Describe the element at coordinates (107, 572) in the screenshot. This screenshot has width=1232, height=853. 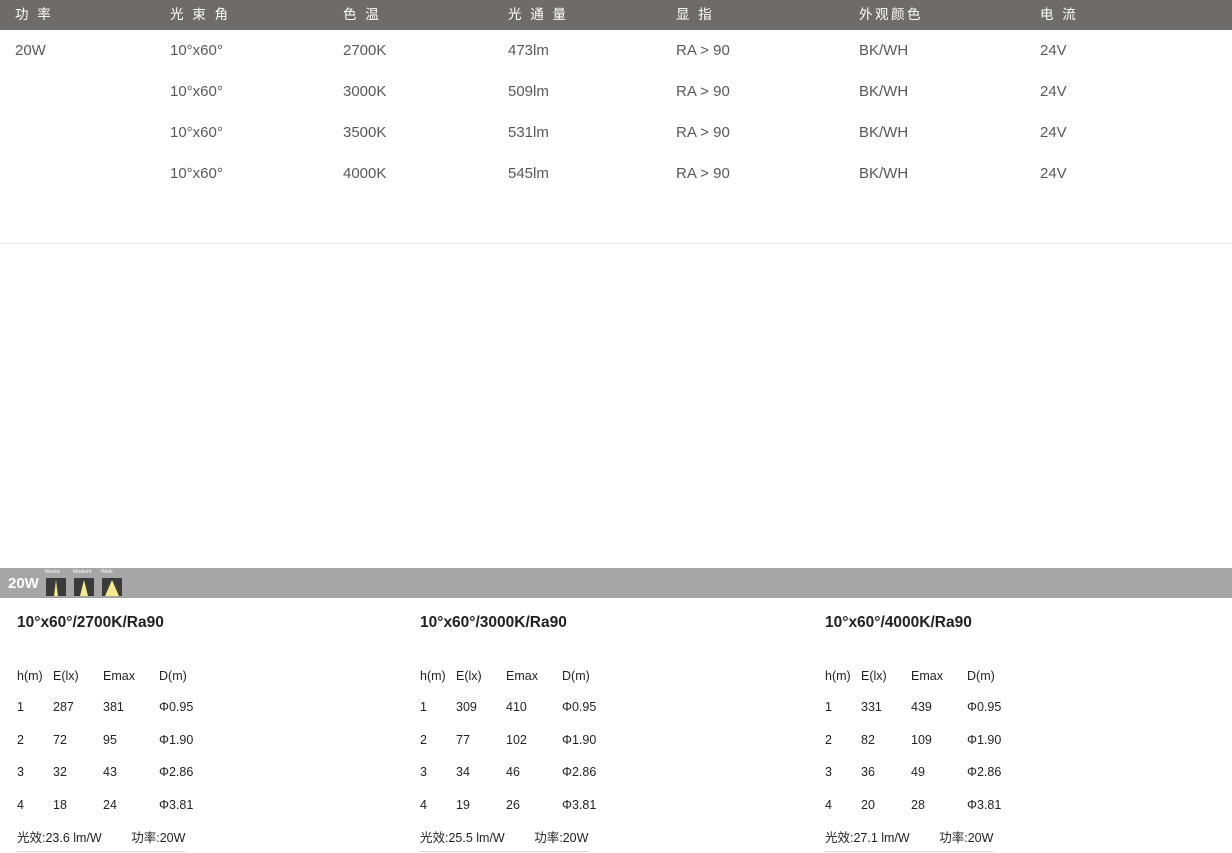
I see `beam-caption-wide: Wide` at that location.